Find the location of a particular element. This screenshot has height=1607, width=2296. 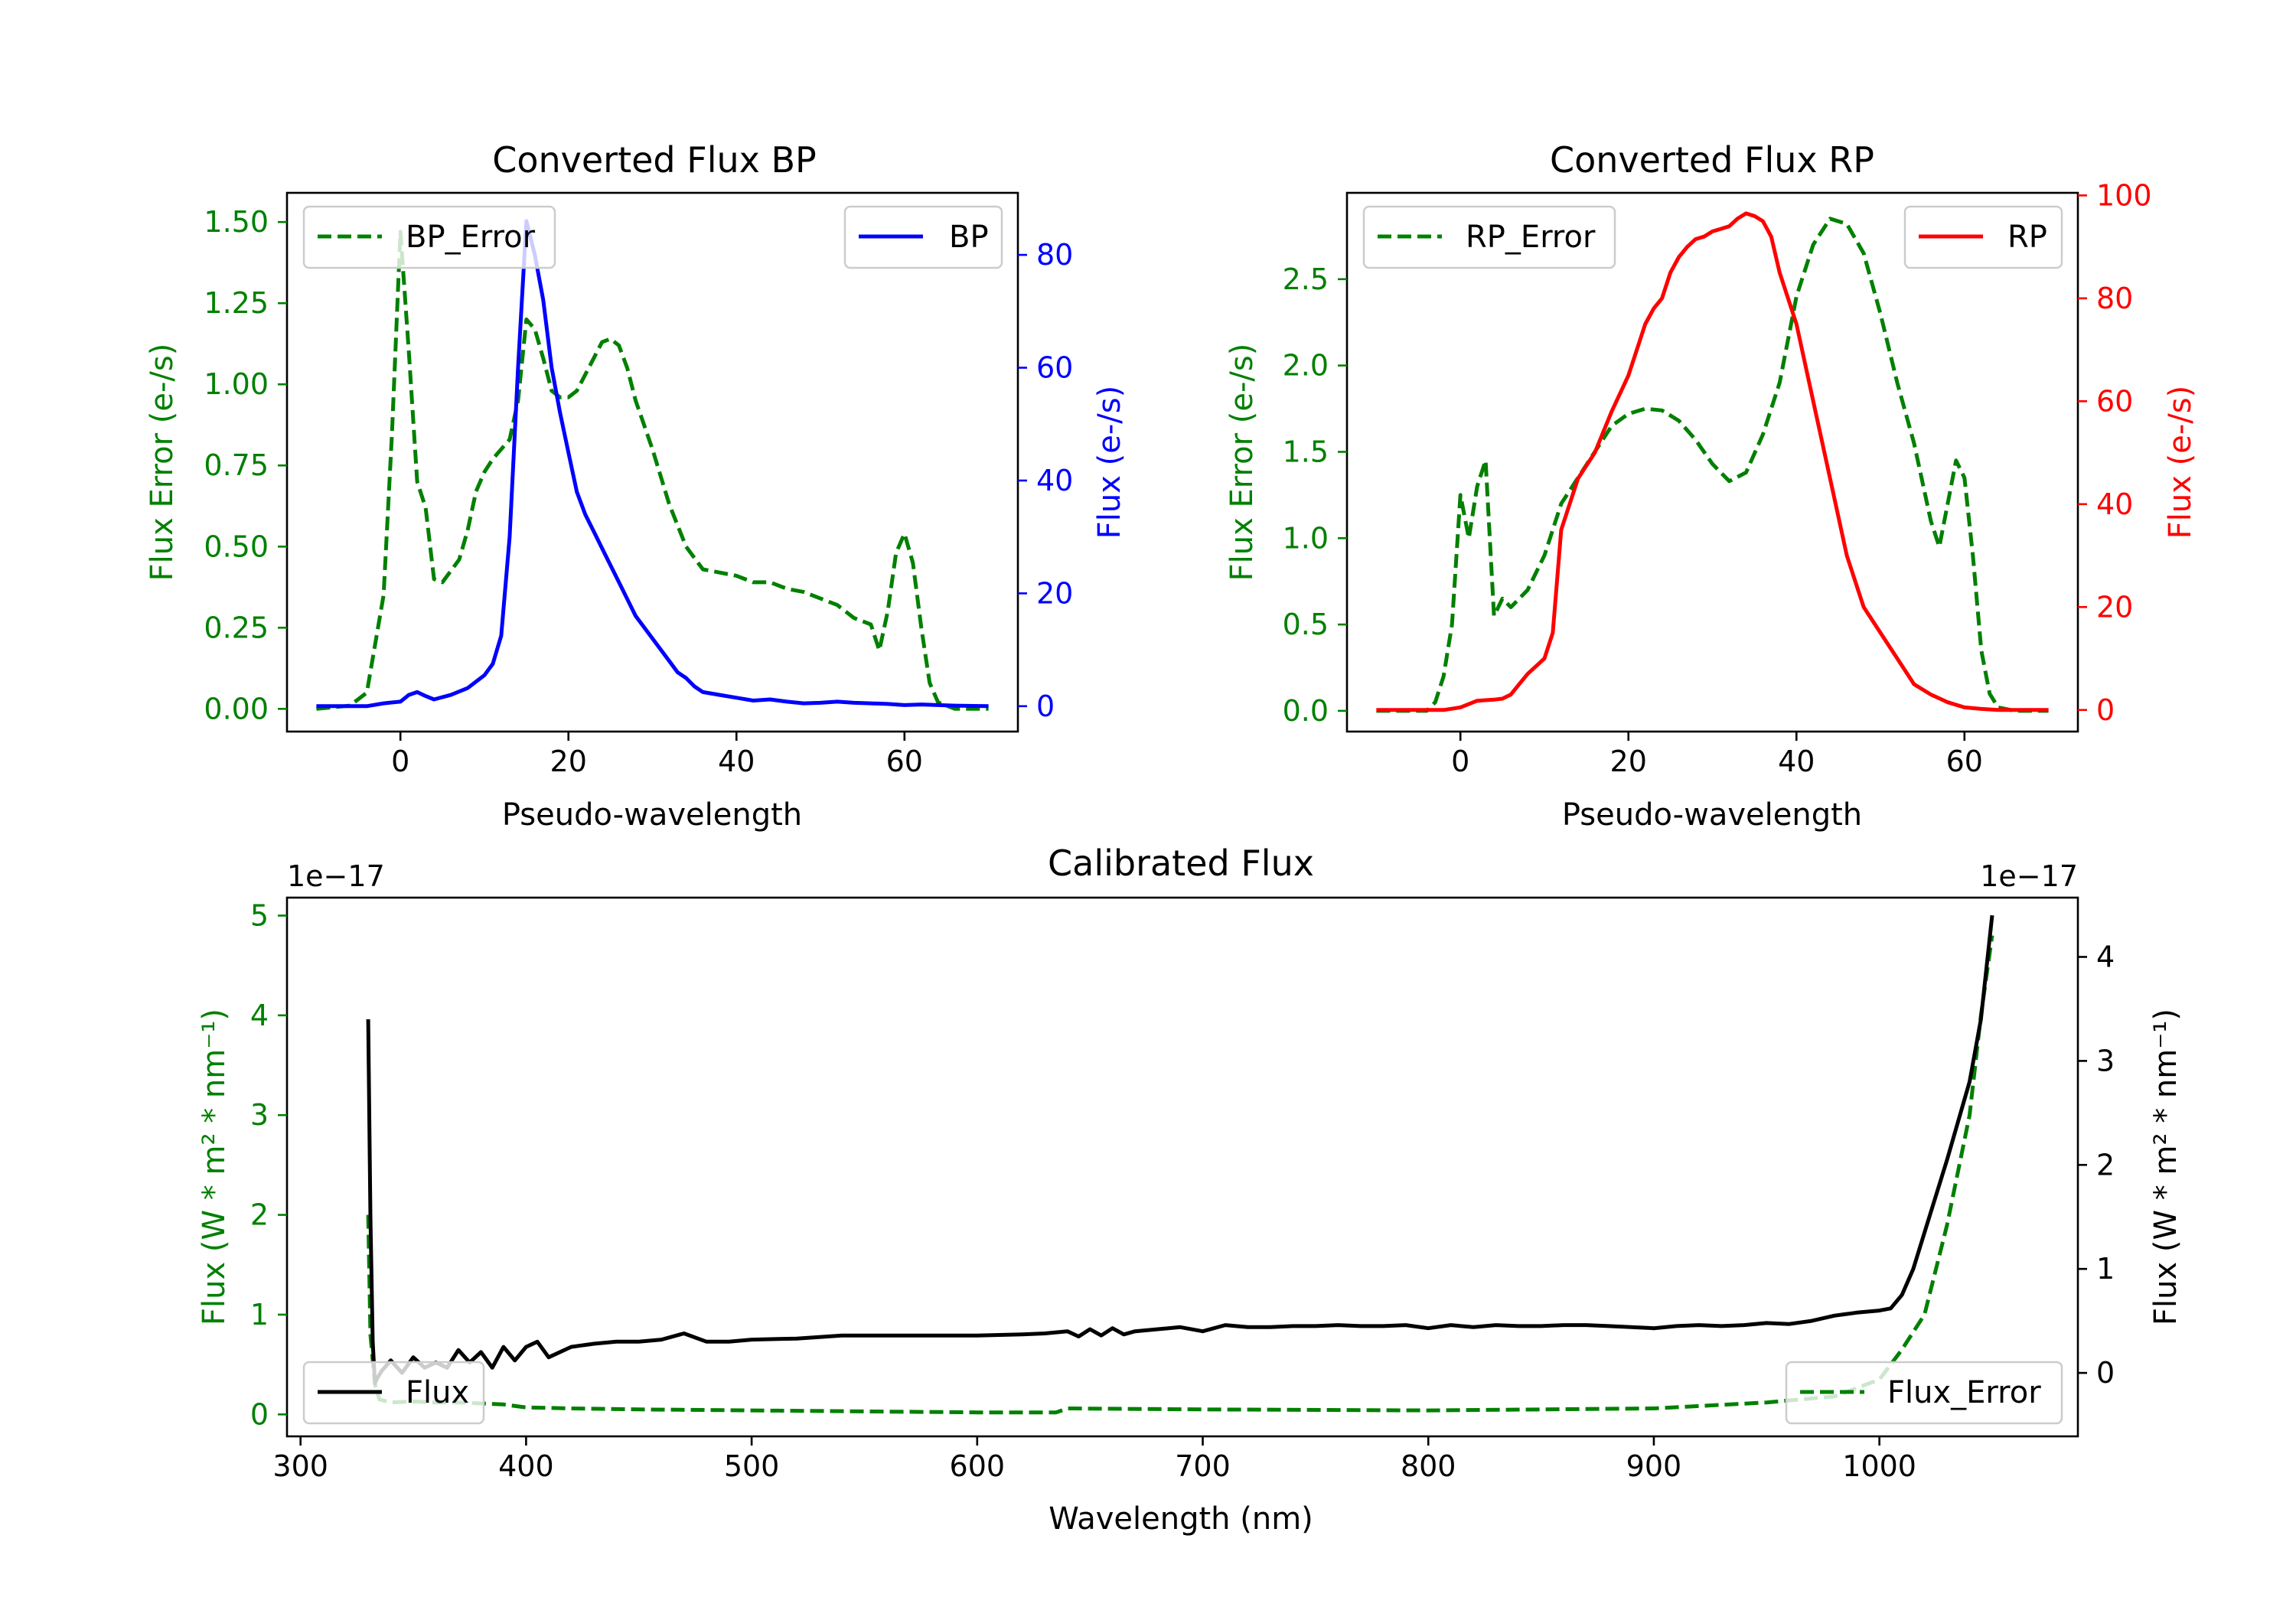

cal-right-ticks: 0 1 2 3 4 is located at coordinates (2096, 1165).